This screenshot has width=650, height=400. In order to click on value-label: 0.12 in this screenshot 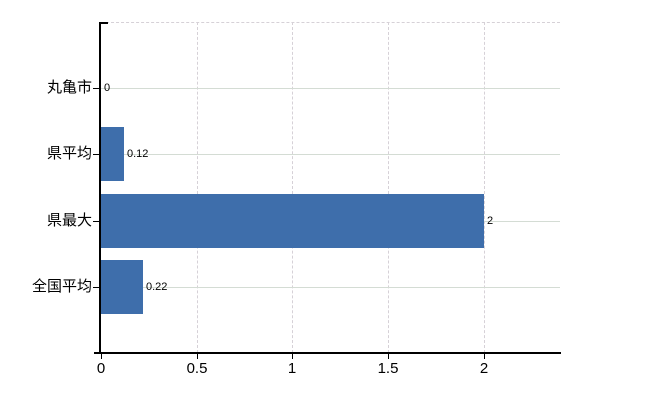, I will do `click(138, 154)`.